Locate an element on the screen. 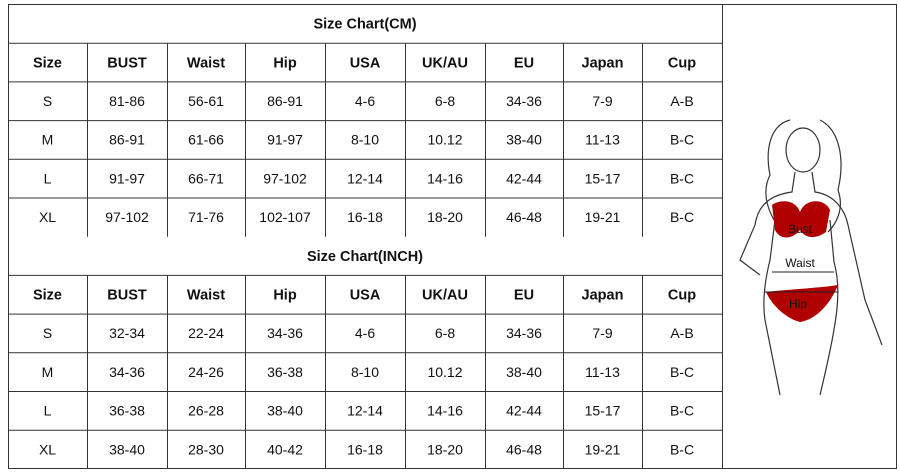 The image size is (900, 475). cell: 32-34 is located at coordinates (127, 333).